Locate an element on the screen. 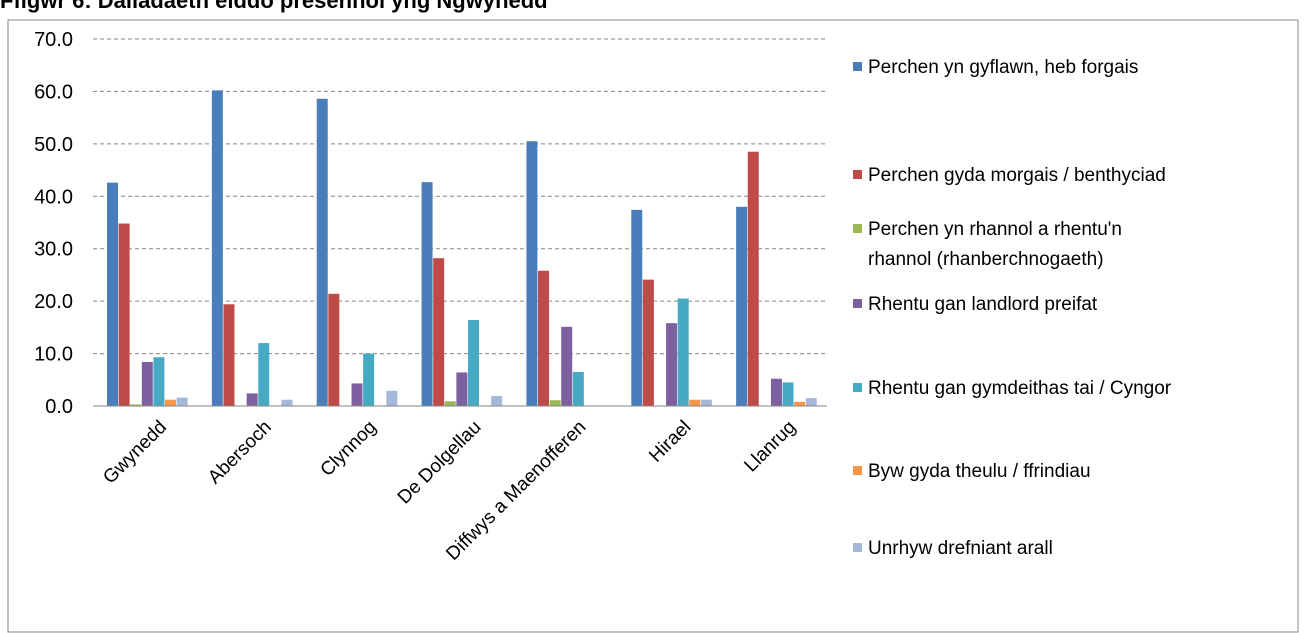 Image resolution: width=1306 pixels, height=633 pixels. y-tick-label: 10.0 is located at coordinates (53, 355).